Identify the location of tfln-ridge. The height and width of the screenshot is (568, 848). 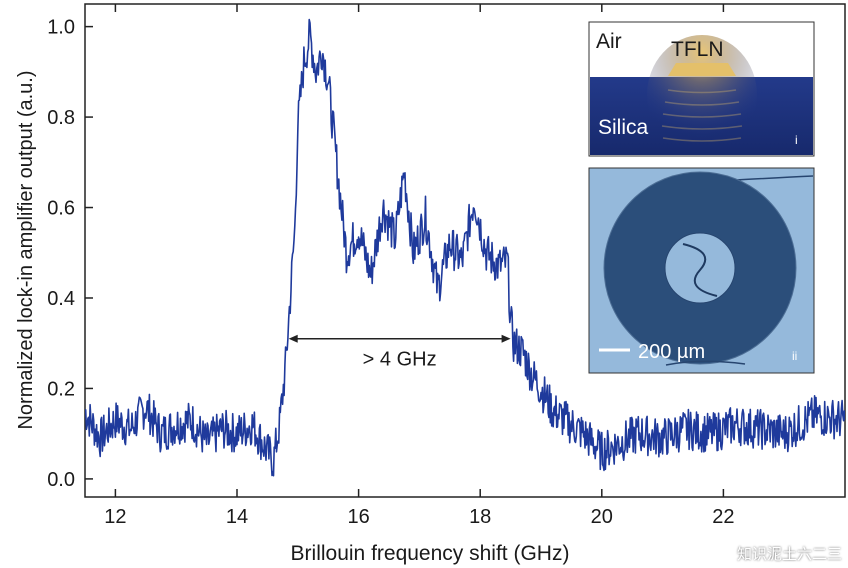
(702, 69).